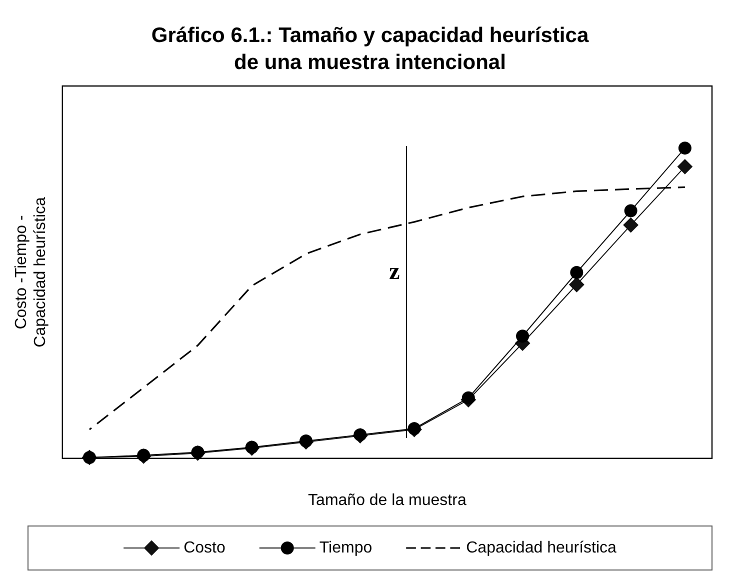 The image size is (740, 581). What do you see at coordinates (370, 49) in the screenshot?
I see `chart-title: Gráfico 6.1.: Tamaño y capacidad heurística de una muestra intencional` at bounding box center [370, 49].